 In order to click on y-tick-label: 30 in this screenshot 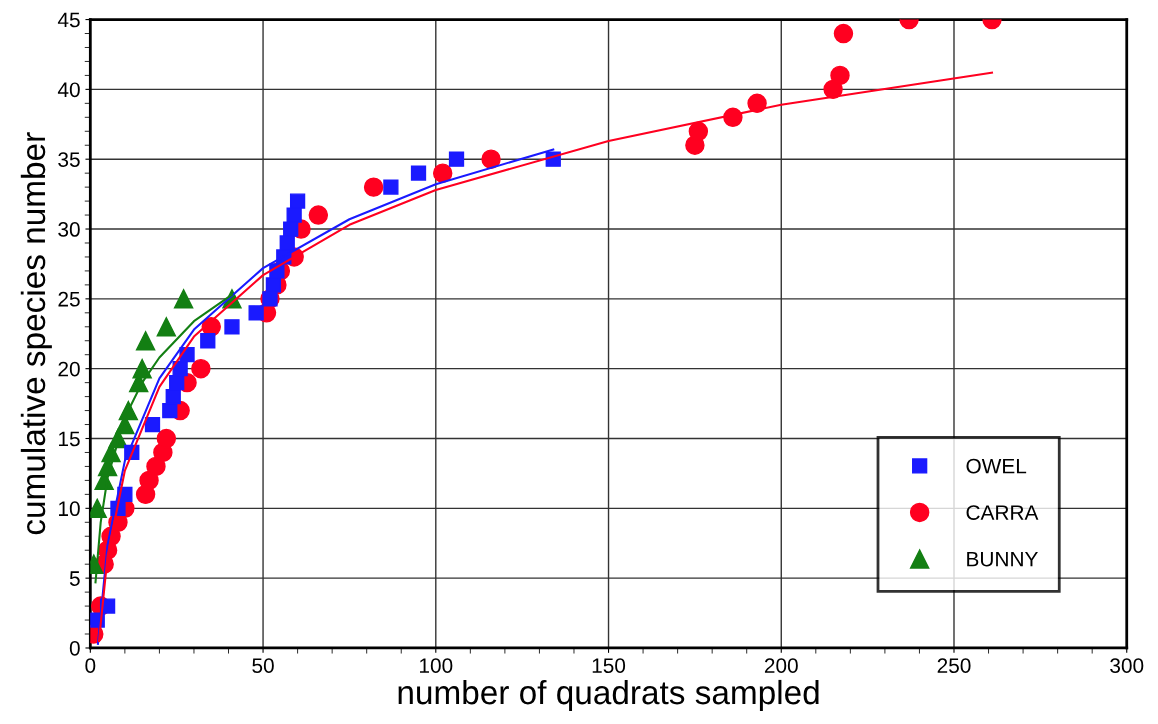, I will do `click(69, 229)`.